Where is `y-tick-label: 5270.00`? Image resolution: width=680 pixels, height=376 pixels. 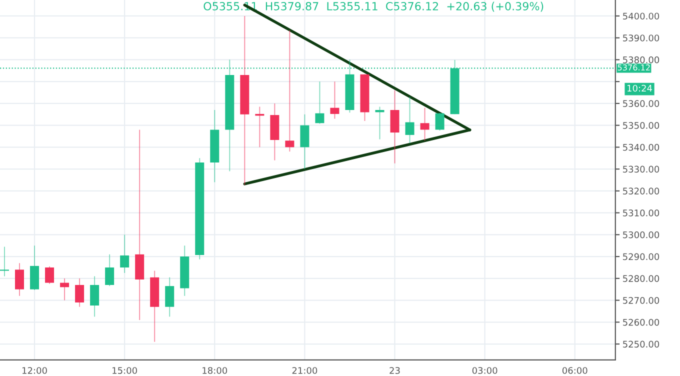 y-tick-label: 5270.00 is located at coordinates (641, 300).